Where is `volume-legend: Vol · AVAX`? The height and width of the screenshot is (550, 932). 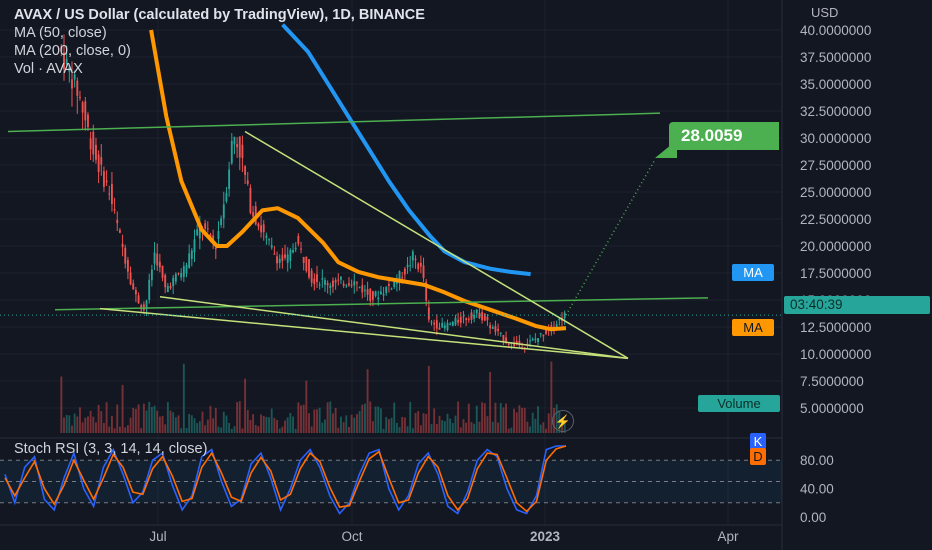 volume-legend: Vol · AVAX is located at coordinates (48, 69).